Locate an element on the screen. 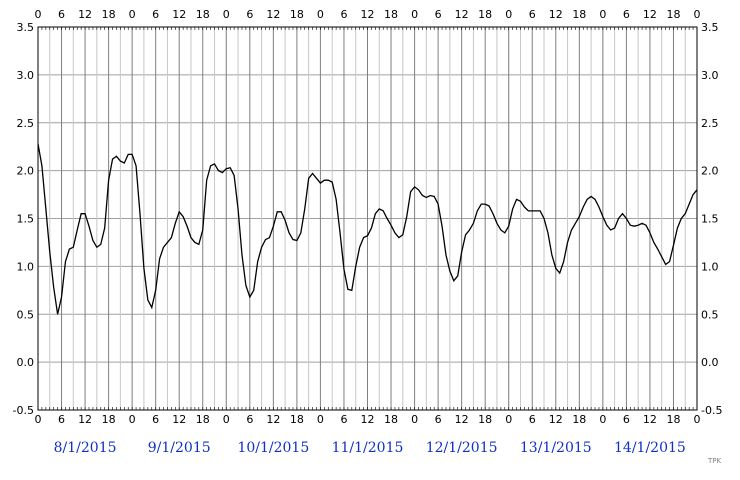 This screenshot has width=740, height=480. y-tick-label-right: 1.5 is located at coordinates (710, 219).